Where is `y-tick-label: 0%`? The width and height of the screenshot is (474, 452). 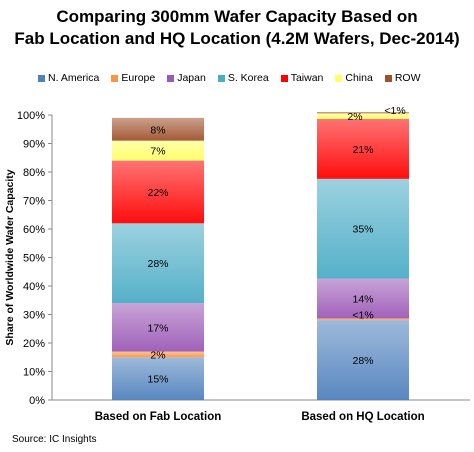
y-tick-label: 0% is located at coordinates (37, 401).